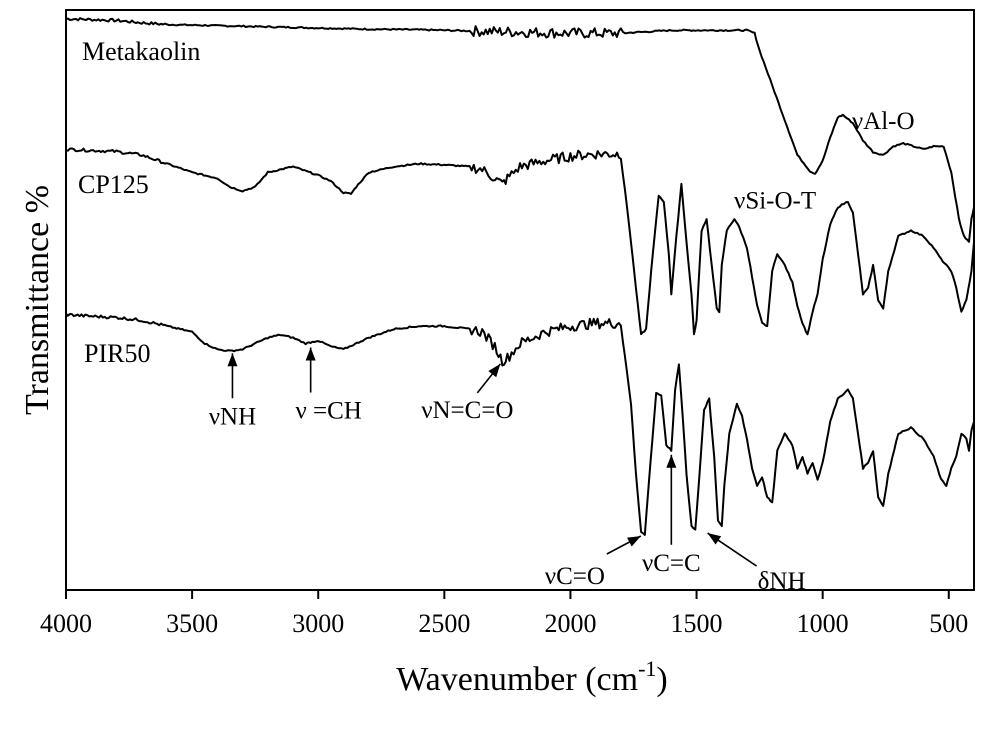  I want to click on x-axis-title: Wavenumber (cm-1), so click(531, 677).